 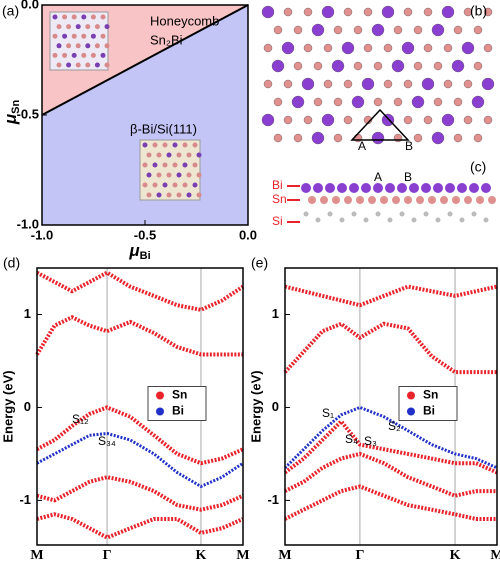 What do you see at coordinates (10, 11) in the screenshot?
I see `panel-label: (a)` at bounding box center [10, 11].